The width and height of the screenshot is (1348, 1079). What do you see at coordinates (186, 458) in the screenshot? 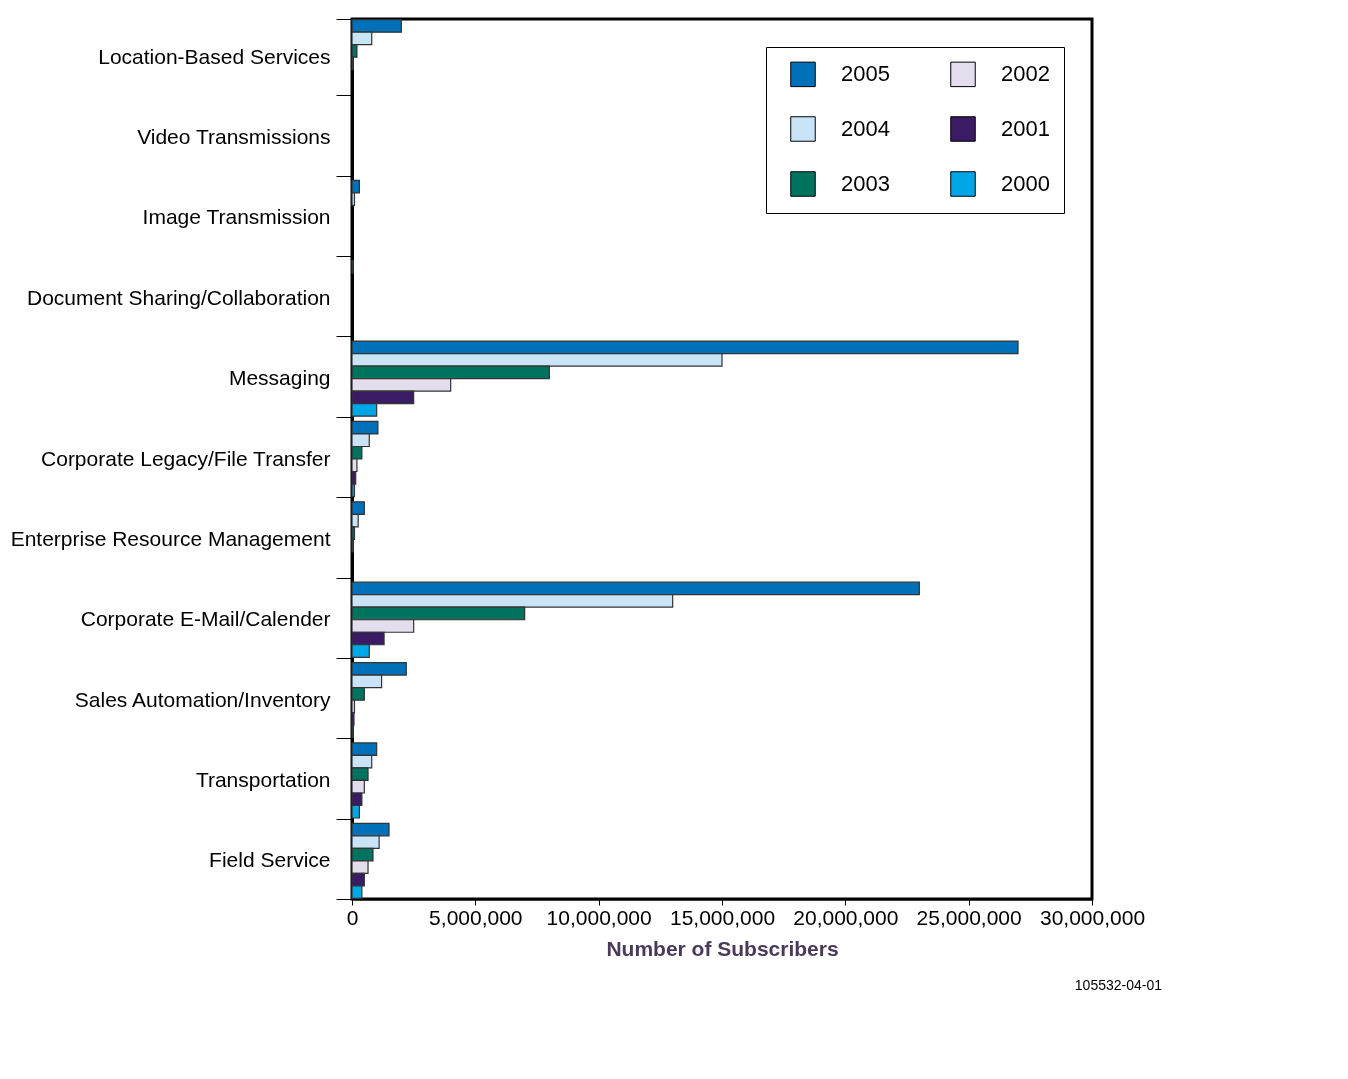
I see `y-tick-label: Corporate Legacy/File Transfer` at bounding box center [186, 458].